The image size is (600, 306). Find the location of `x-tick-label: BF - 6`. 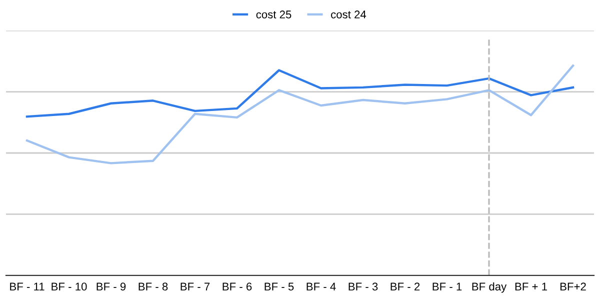

x-tick-label: BF - 6 is located at coordinates (237, 286).